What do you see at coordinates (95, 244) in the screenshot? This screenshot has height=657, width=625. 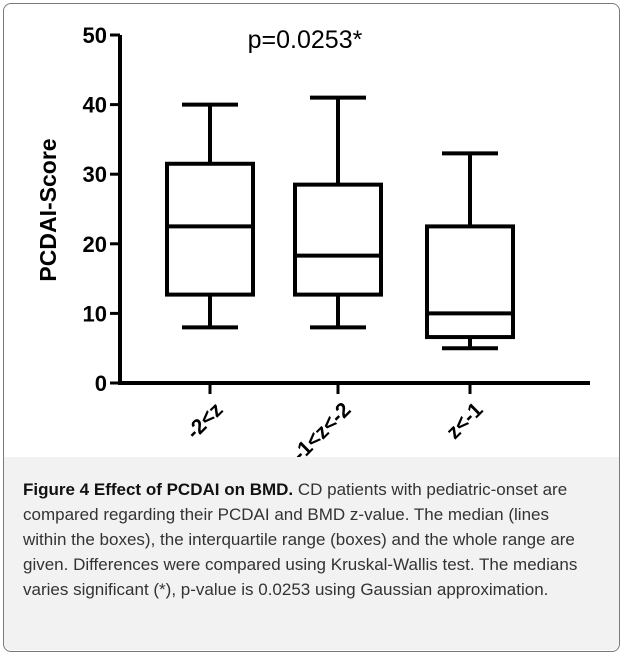 I see `y-tick-label: 20` at bounding box center [95, 244].